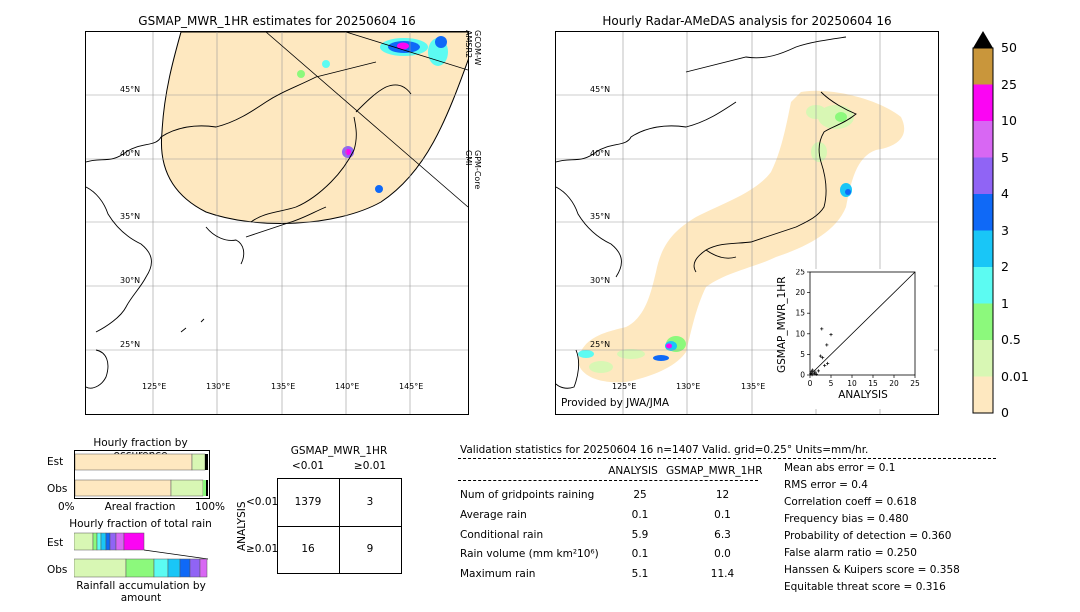 Image resolution: width=1080 pixels, height=612 pixels. Describe the element at coordinates (242, 526) in the screenshot. I see `contingency-row-axis: ANALYSIS` at that location.